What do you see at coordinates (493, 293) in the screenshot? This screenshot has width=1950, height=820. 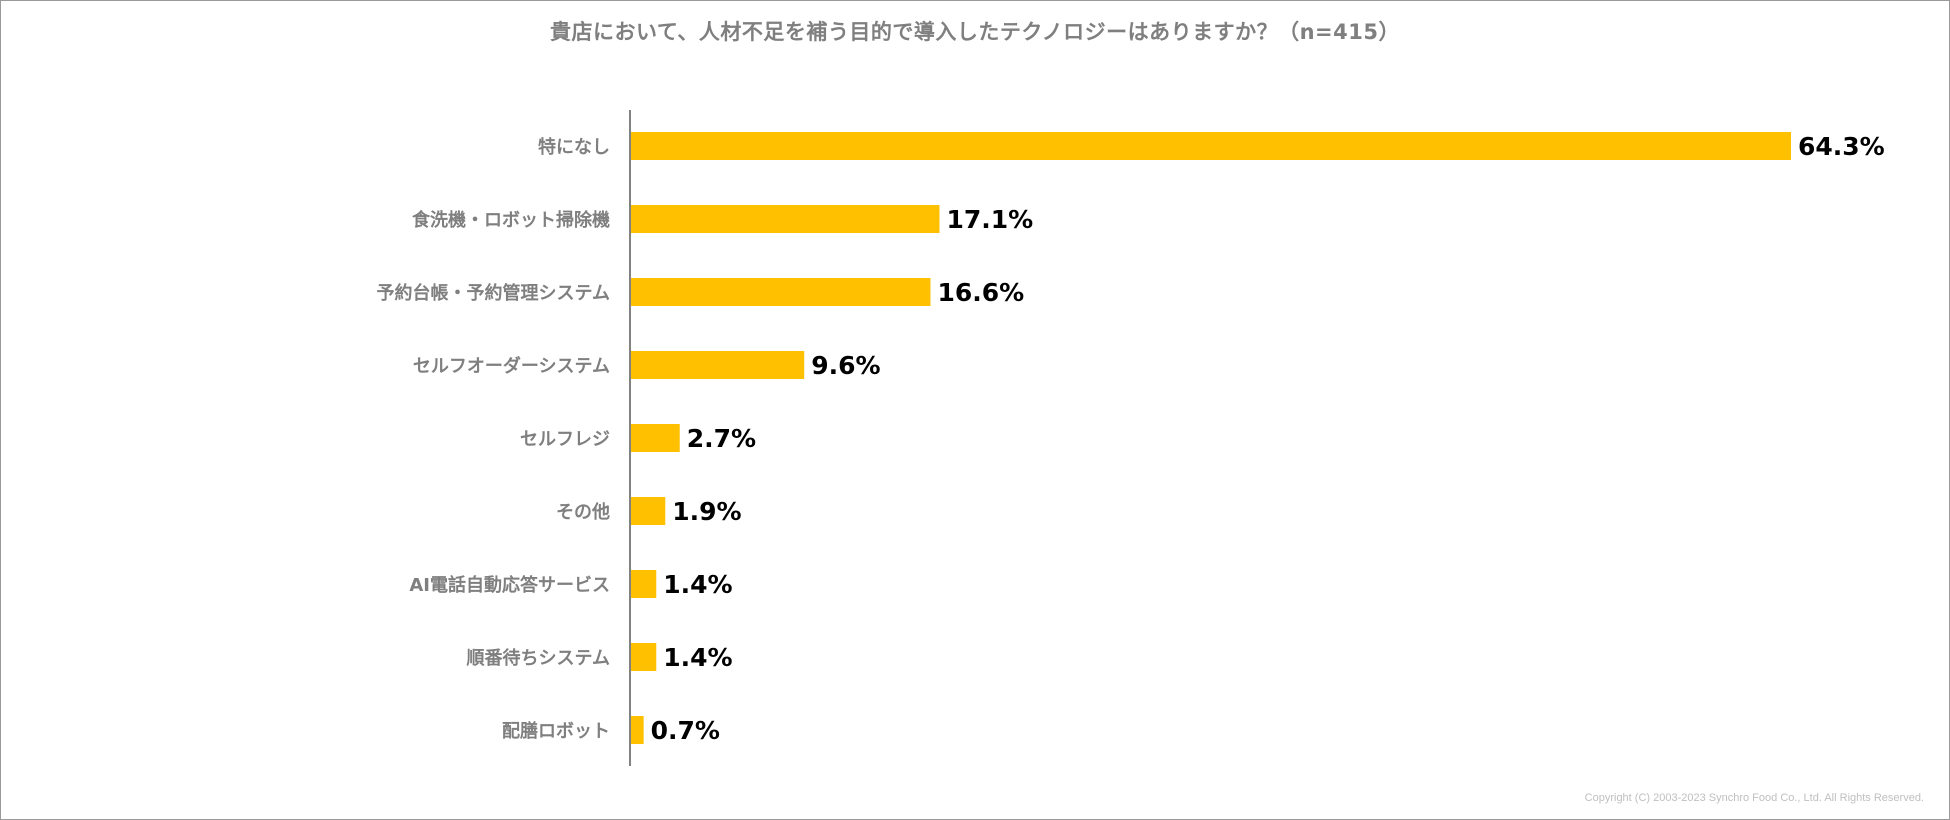 I see `category-label-2: 予約台帳・予約管理システム` at bounding box center [493, 293].